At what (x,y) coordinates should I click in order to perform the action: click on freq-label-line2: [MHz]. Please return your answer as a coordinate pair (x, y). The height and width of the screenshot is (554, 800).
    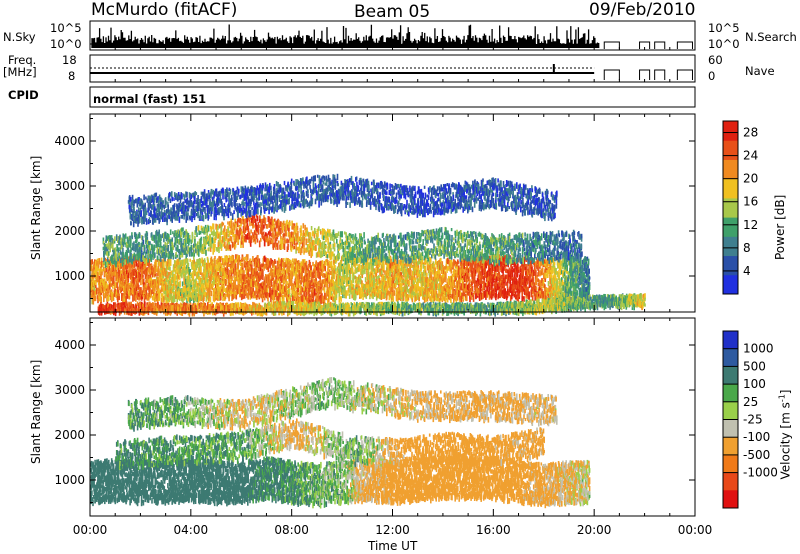
    Looking at the image, I should click on (20, 72).